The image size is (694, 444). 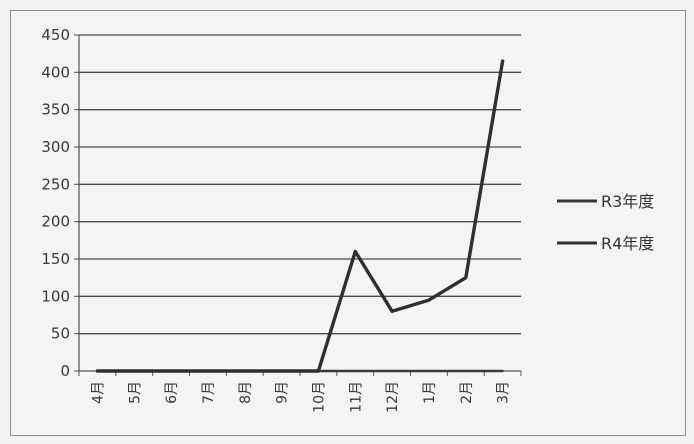 What do you see at coordinates (55, 296) in the screenshot?
I see `y-tick-label-100: 100` at bounding box center [55, 296].